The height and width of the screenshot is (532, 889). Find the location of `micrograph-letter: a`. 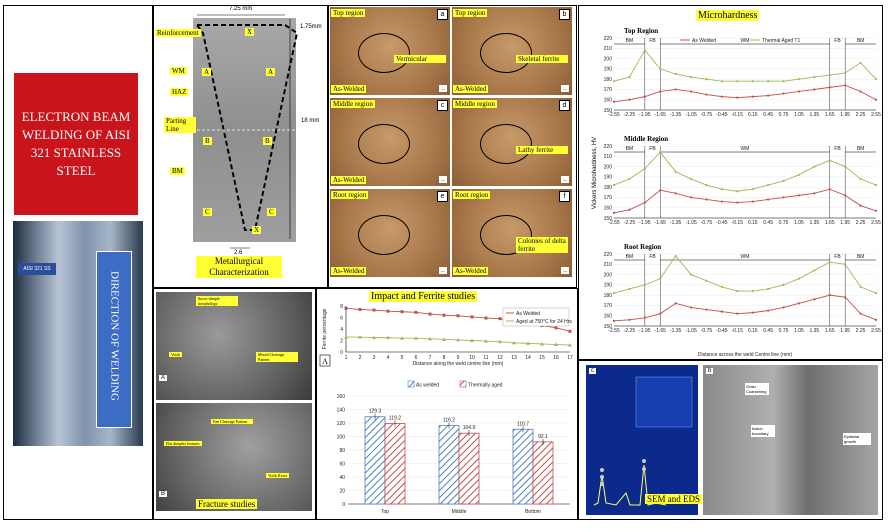

micrograph-letter: a is located at coordinates (442, 14).